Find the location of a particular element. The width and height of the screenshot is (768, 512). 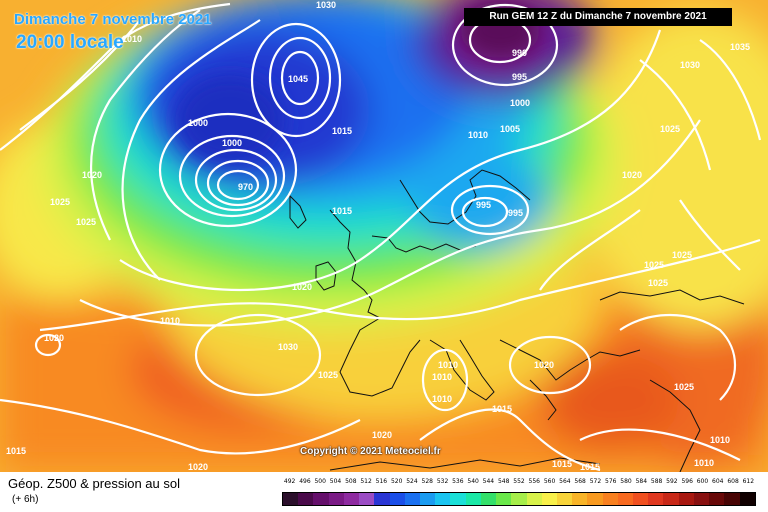

color-scale-label: 516 is located at coordinates (381, 481).